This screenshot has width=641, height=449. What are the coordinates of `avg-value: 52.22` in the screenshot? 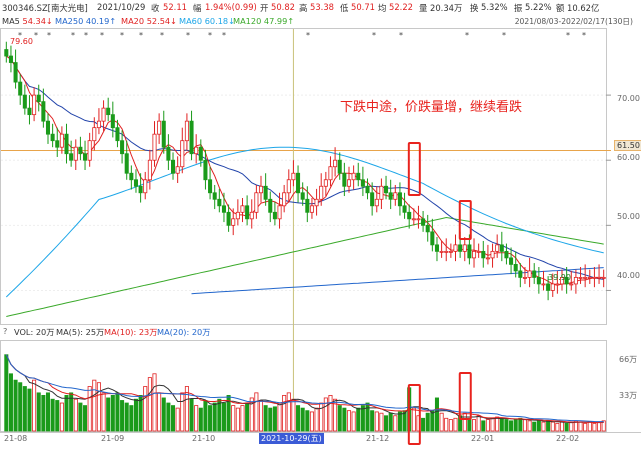 It's located at (401, 7).